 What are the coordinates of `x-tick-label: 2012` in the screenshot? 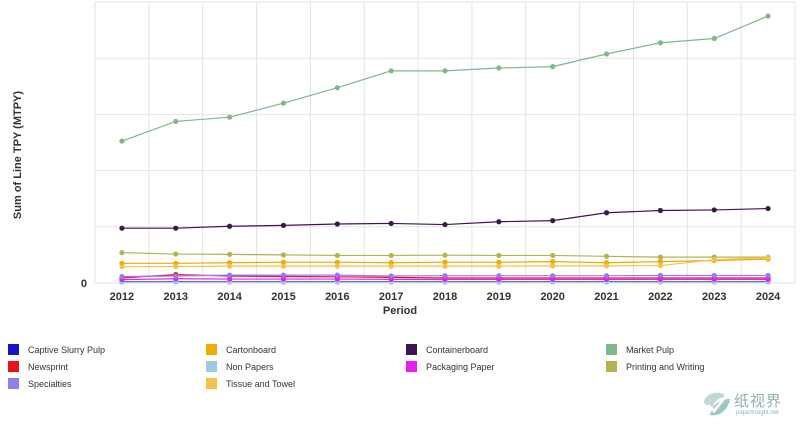 It's located at (122, 295).